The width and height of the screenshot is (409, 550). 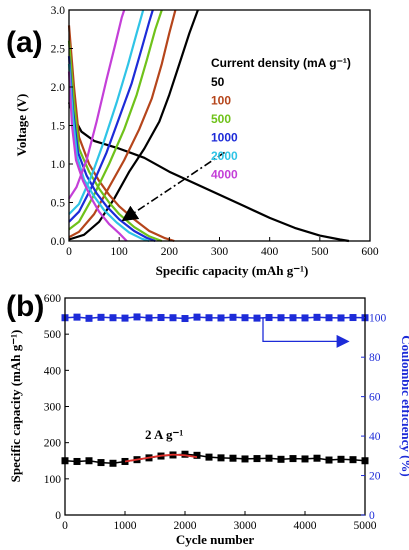 What do you see at coordinates (120, 252) in the screenshot?
I see `x-tick-label: 100` at bounding box center [120, 252].